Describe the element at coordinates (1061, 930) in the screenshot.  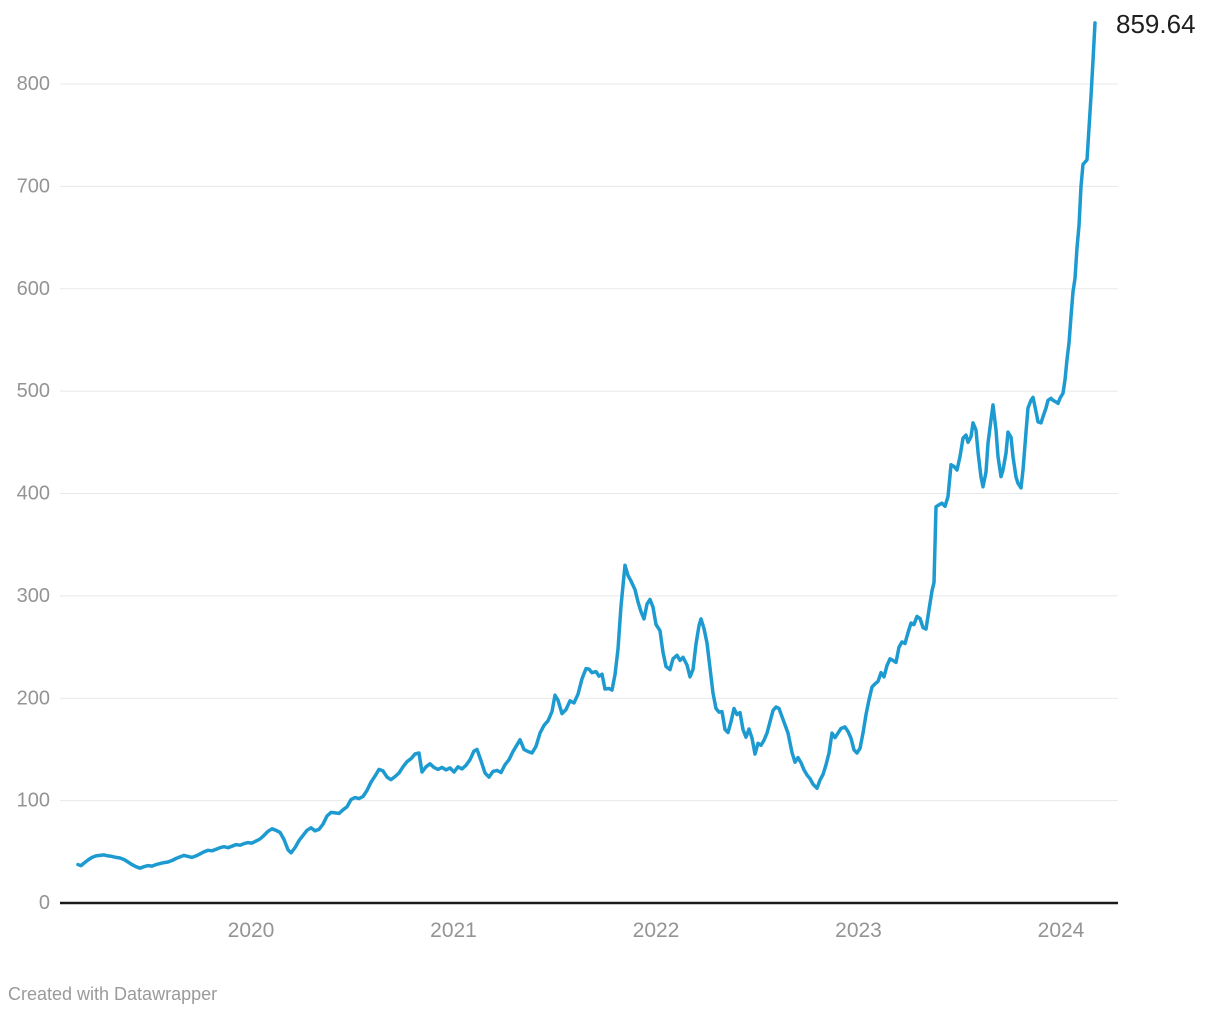
I see `x-tick-label-2024: 2024` at that location.